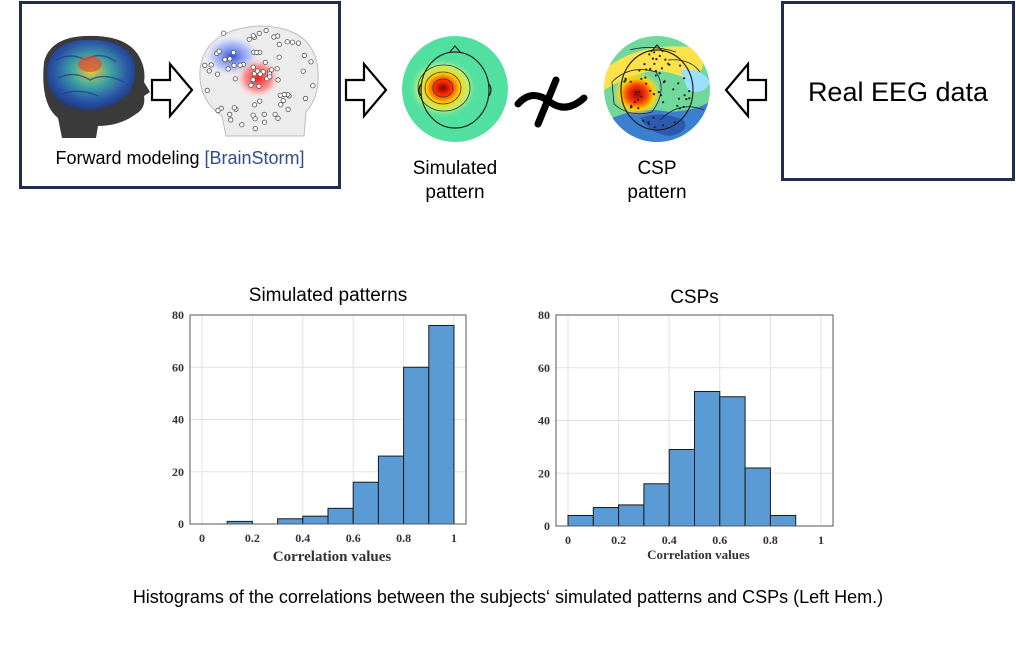 The width and height of the screenshot is (1016, 649). Describe the element at coordinates (719, 540) in the screenshot. I see `x-tick-label: 0.6` at that location.